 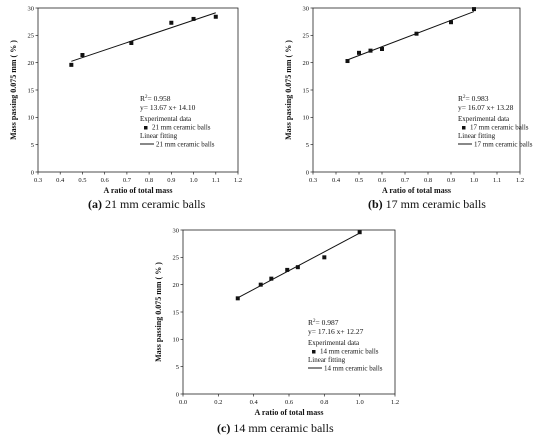 I want to click on caption-c-text: 14 mm ceramic balls, so click(x=283, y=428).